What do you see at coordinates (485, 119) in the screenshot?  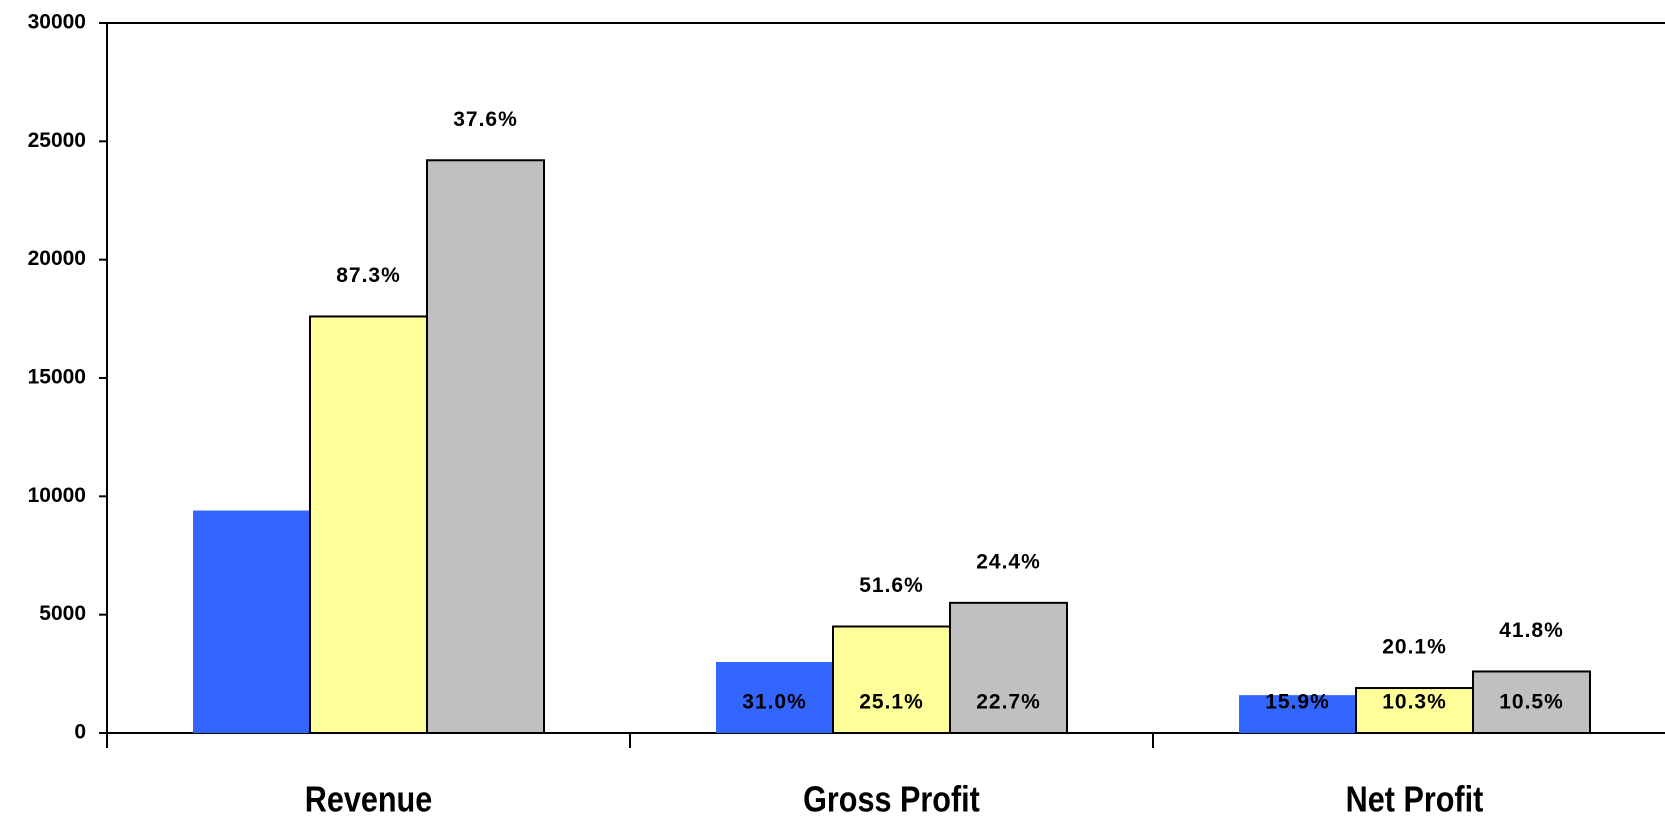 I see `growth-label: 37.6%` at bounding box center [485, 119].